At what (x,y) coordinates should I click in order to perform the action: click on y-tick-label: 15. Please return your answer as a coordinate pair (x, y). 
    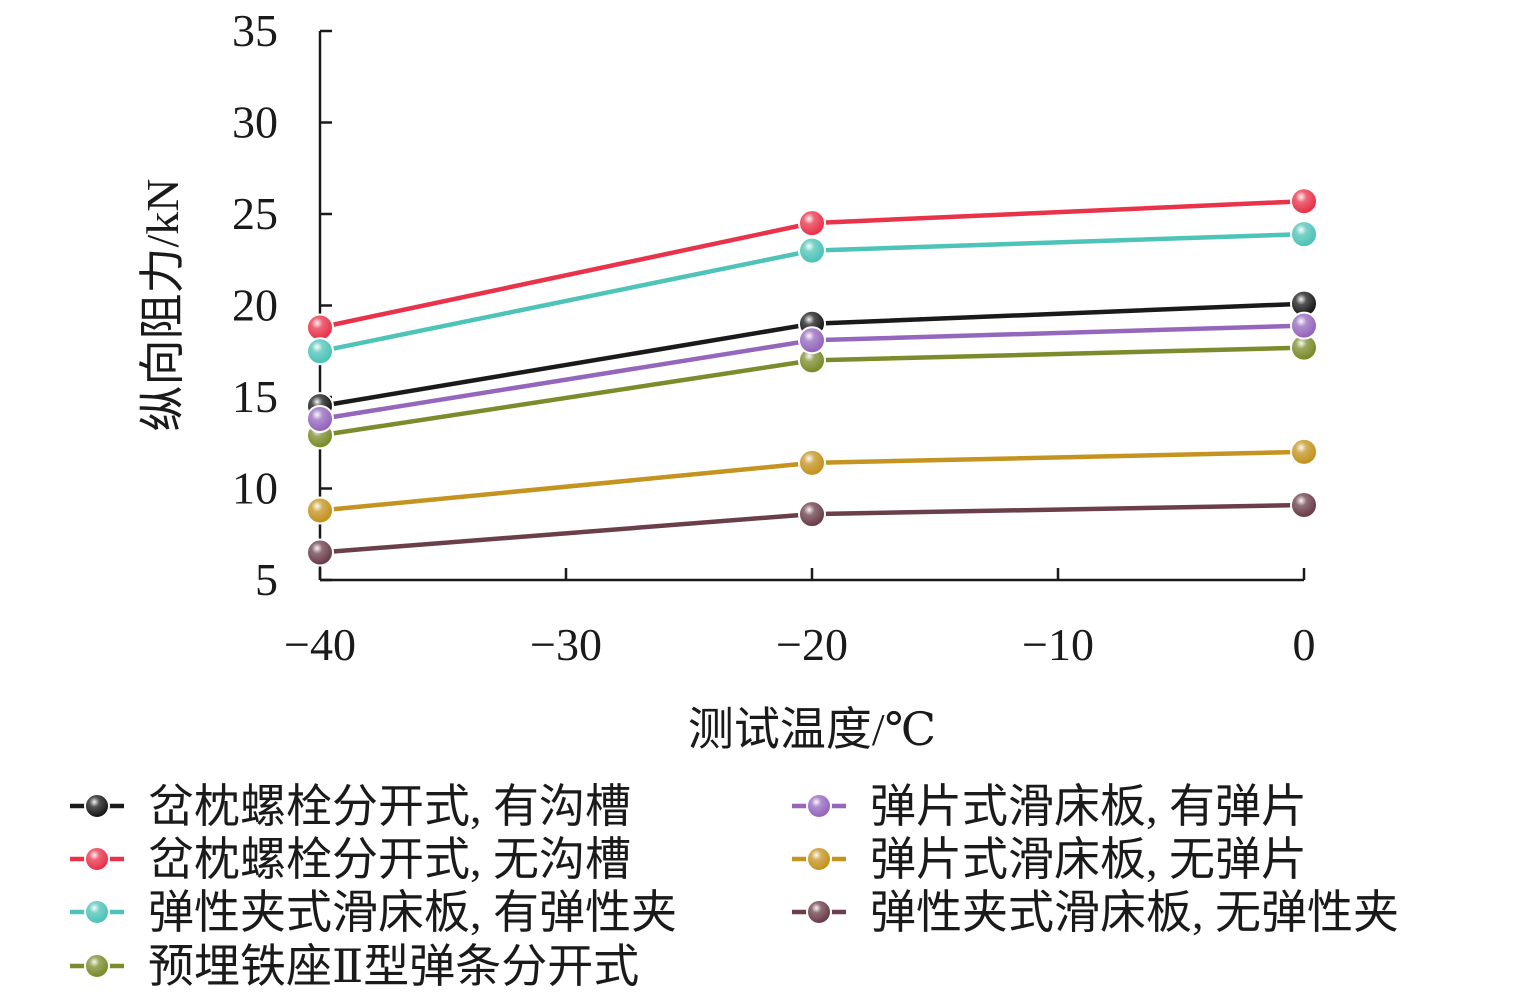
    Looking at the image, I should click on (255, 396).